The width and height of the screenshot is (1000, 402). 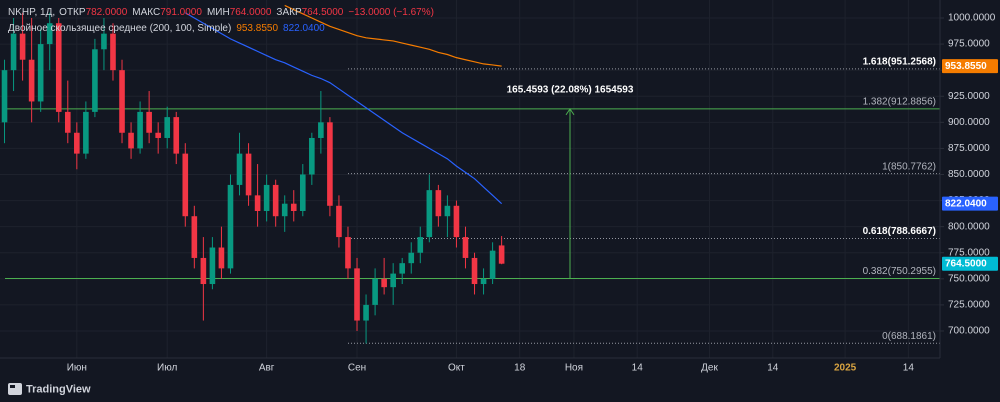 What do you see at coordinates (257, 28) in the screenshot?
I see `indicator-value: 953.8550` at bounding box center [257, 28].